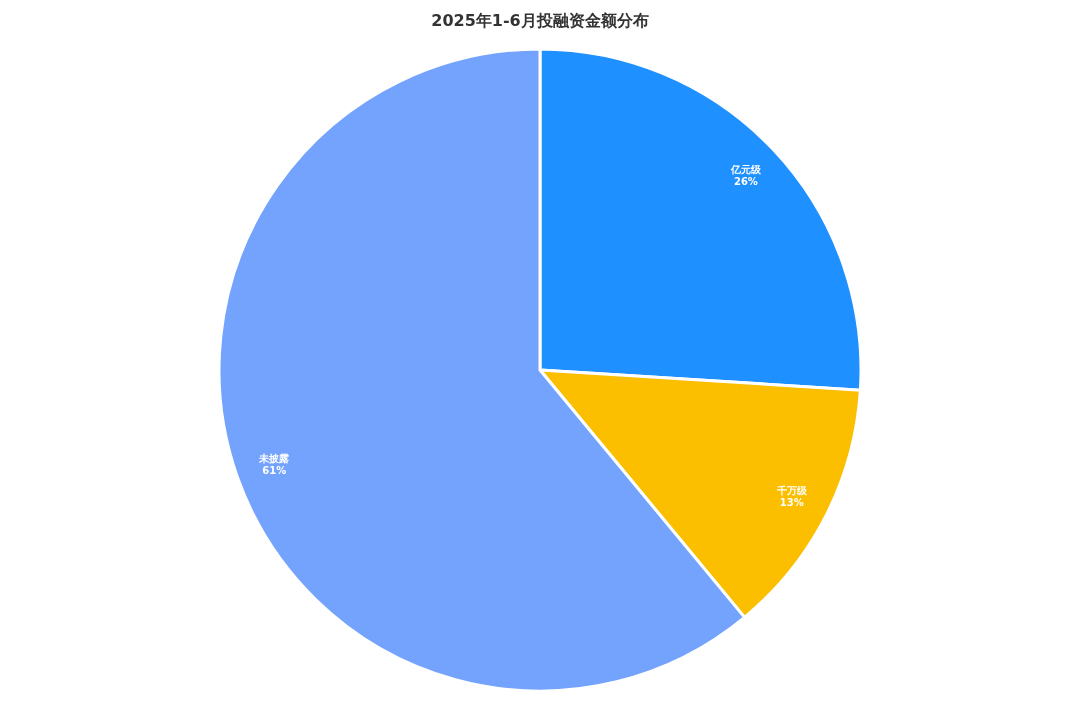 This screenshot has height=716, width=1080. What do you see at coordinates (274, 458) in the screenshot?
I see `slice-label: 未披露` at bounding box center [274, 458].